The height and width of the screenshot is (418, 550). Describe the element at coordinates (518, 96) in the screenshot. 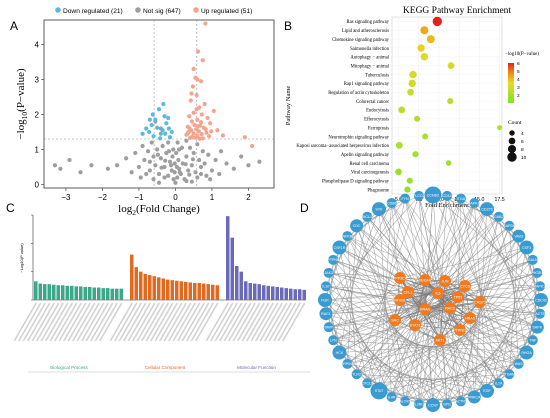

I see `colorbar-tick-label: 2` at that location.